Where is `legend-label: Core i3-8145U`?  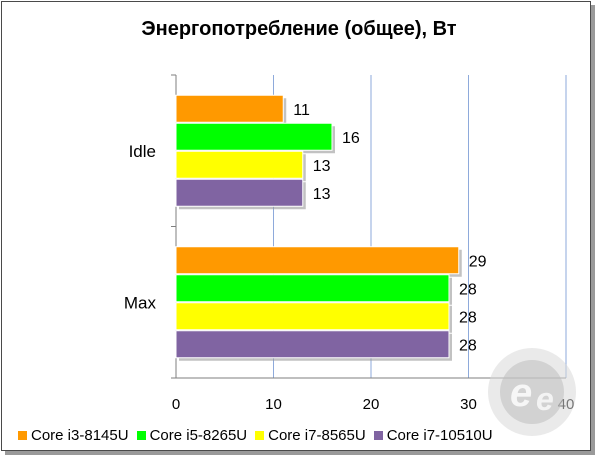 legend-label: Core i3-8145U is located at coordinates (80, 435).